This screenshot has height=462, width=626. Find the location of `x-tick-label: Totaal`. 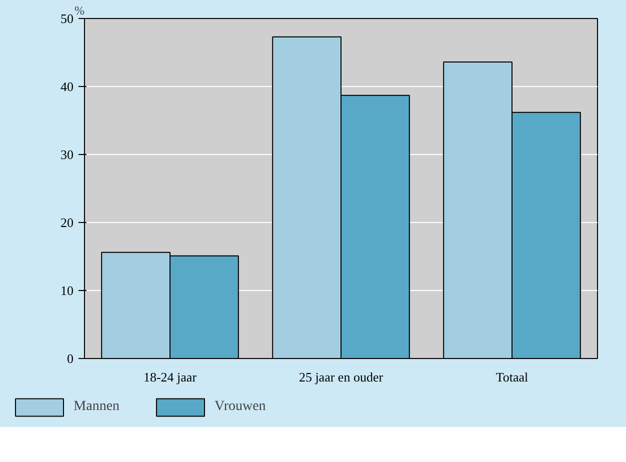

x-tick-label: Totaal is located at coordinates (512, 377).